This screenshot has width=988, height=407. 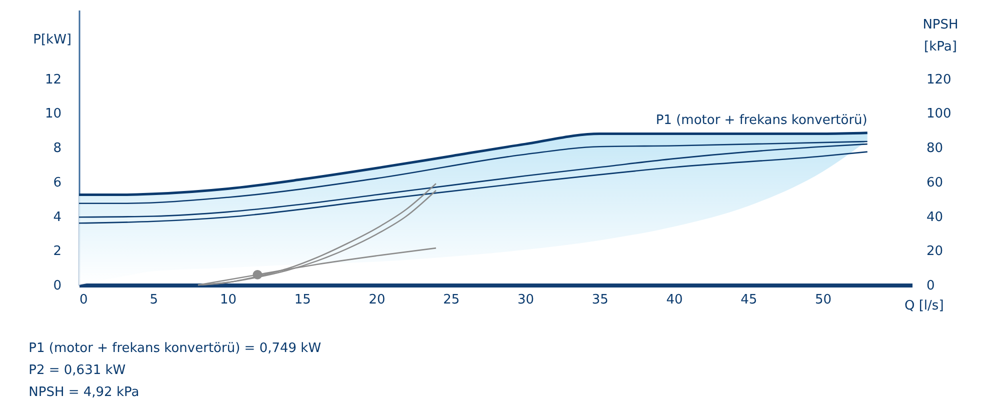 What do you see at coordinates (935, 252) in the screenshot?
I see `y2-tick-label: 20` at bounding box center [935, 252].